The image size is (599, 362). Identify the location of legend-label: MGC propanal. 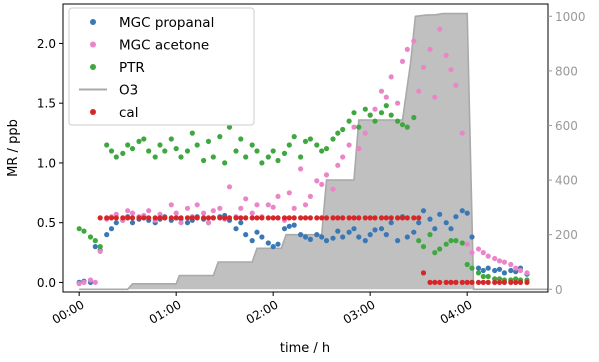
(166, 23).